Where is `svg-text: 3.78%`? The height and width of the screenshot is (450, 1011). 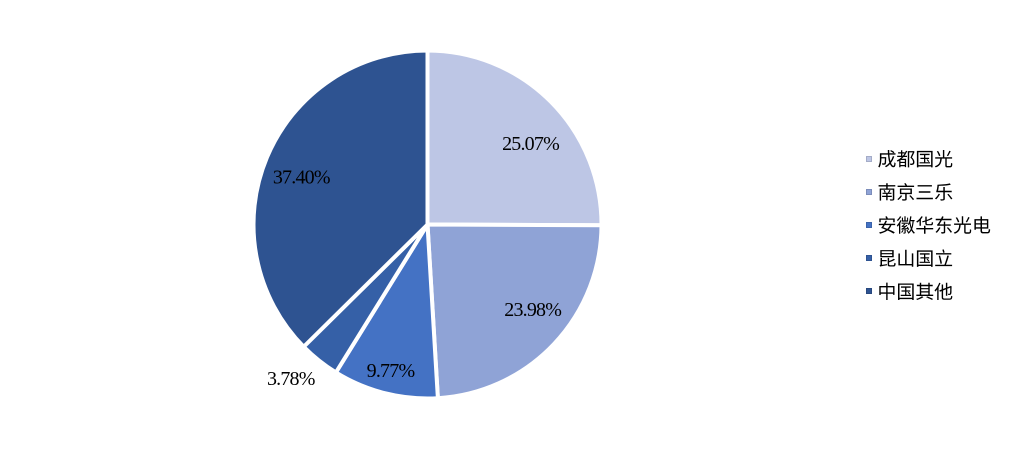
svg-text: 3.78% is located at coordinates (291, 379).